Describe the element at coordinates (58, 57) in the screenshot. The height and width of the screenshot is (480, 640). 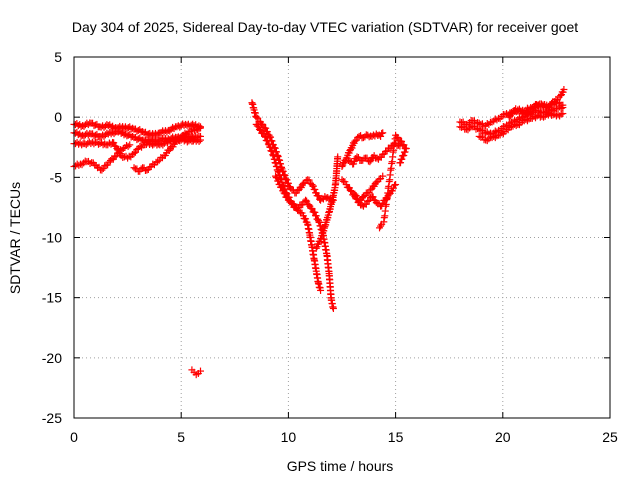
I see `y-tick-label: 5` at that location.